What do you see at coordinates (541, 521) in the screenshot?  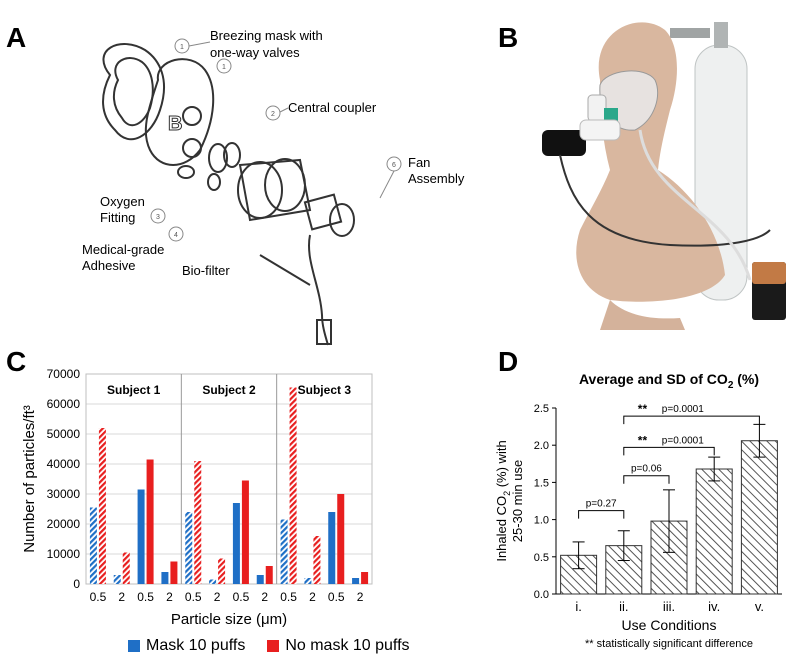 I see `ytick-d: 1.0` at bounding box center [541, 521].